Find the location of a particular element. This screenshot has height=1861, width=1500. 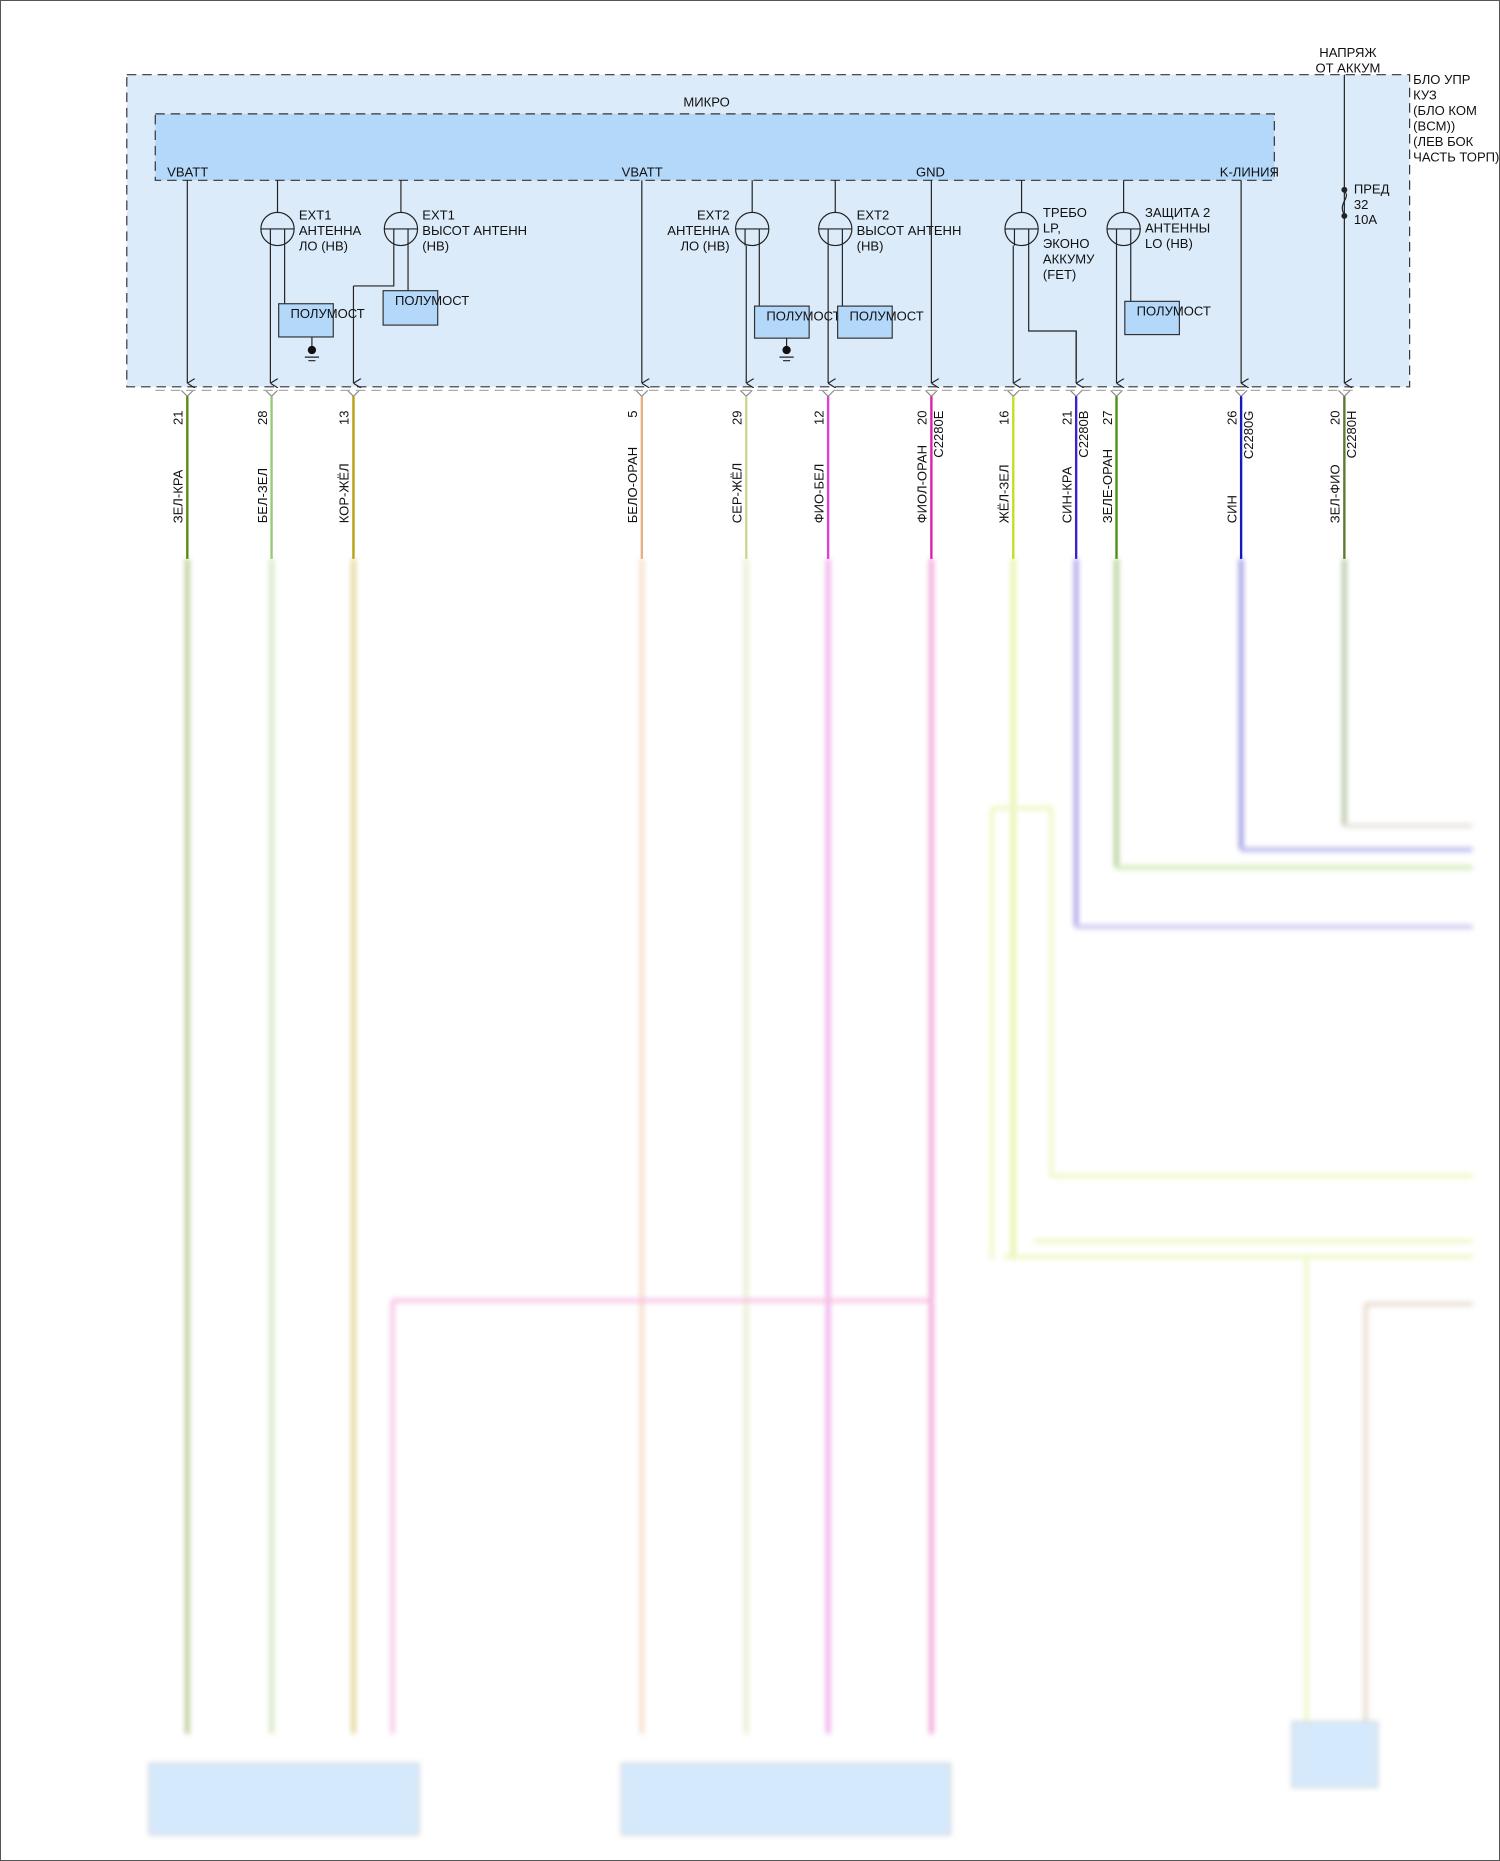

wire-color-label: ФИО-БЕЛ is located at coordinates (818, 494).